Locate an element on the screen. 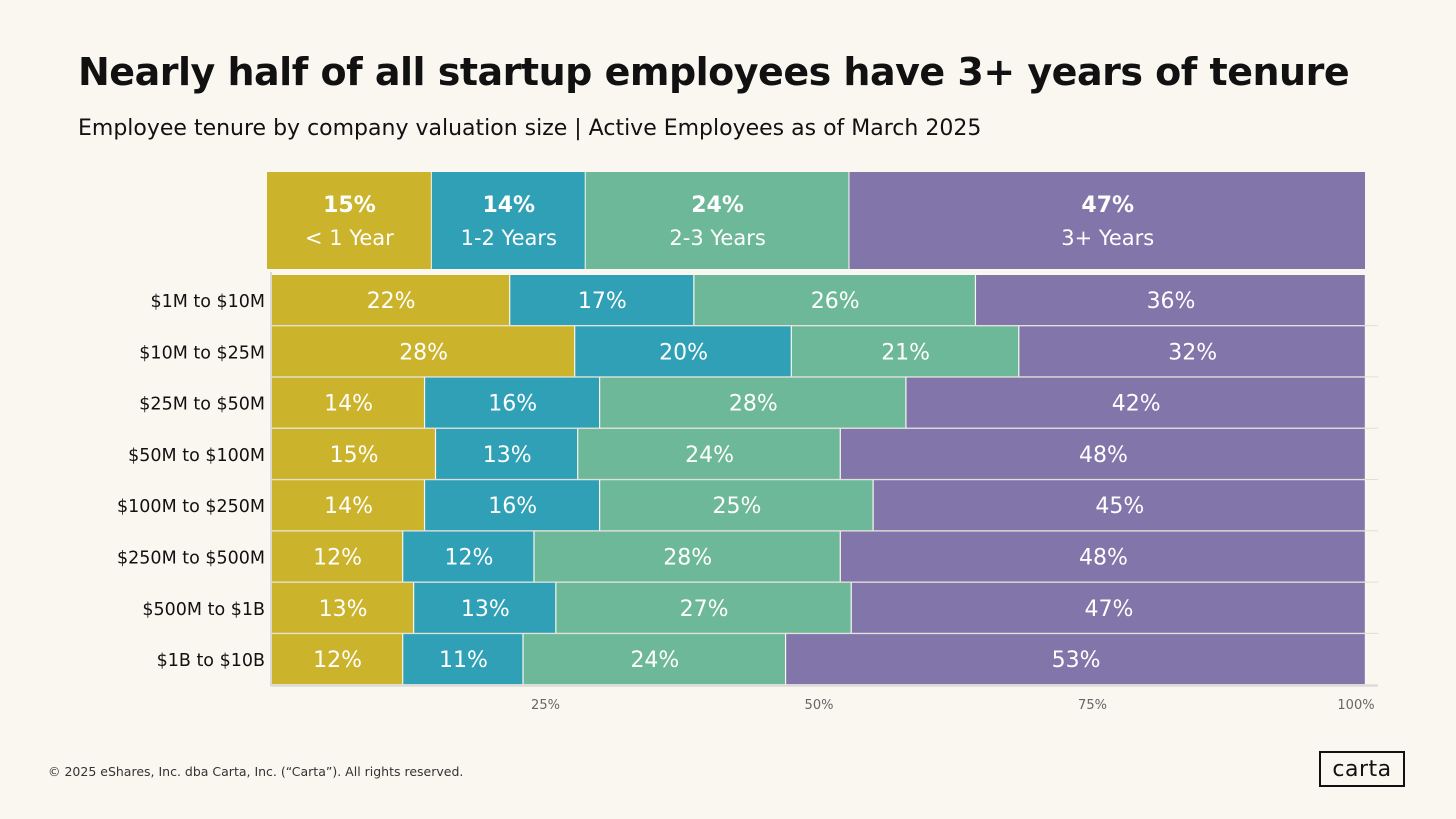 This screenshot has width=1456, height=819. legend-entry-label: 2-3 Years is located at coordinates (717, 238).